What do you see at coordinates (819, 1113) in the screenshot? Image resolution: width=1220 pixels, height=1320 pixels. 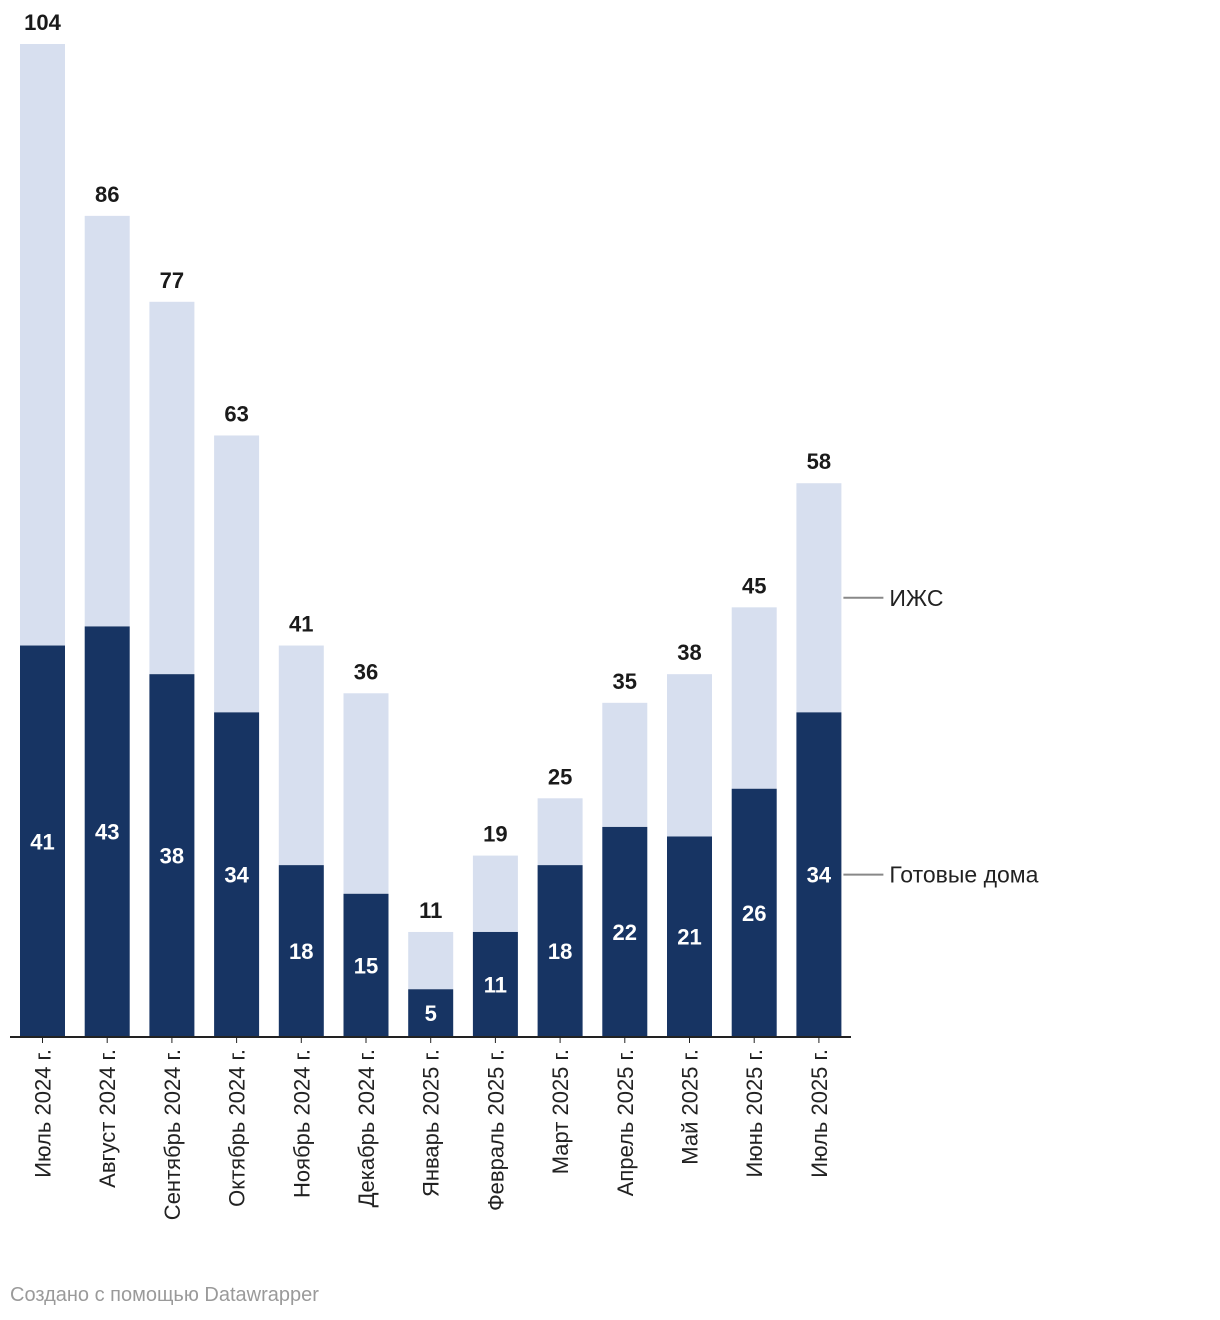 I see `x-axis-tick-label: Июль 2025 г.` at bounding box center [819, 1113].